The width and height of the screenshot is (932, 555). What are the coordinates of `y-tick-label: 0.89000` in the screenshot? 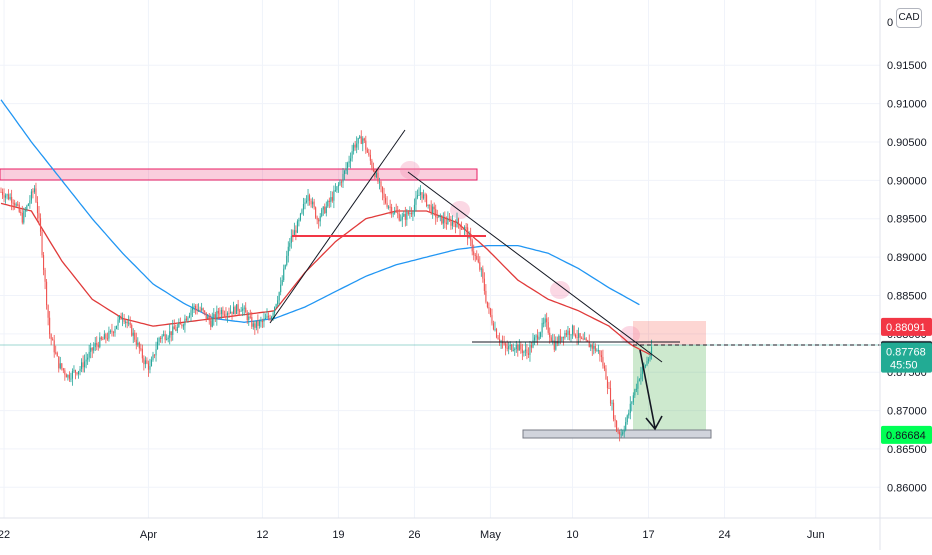 It's located at (907, 258).